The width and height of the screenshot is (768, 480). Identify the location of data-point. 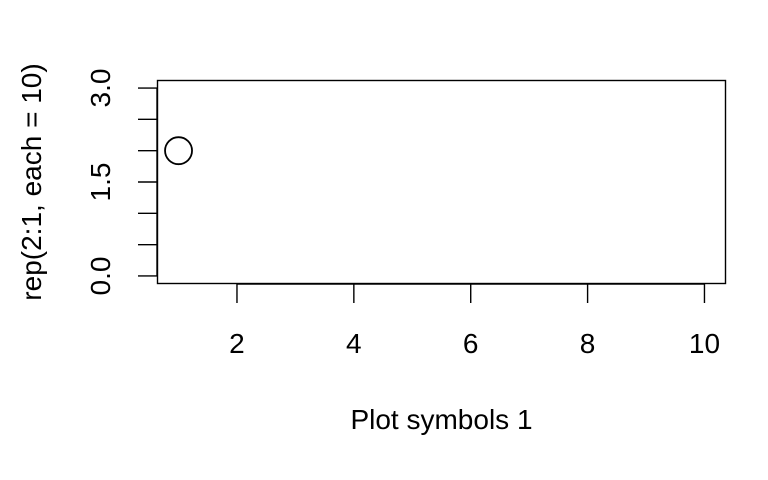
(178, 151).